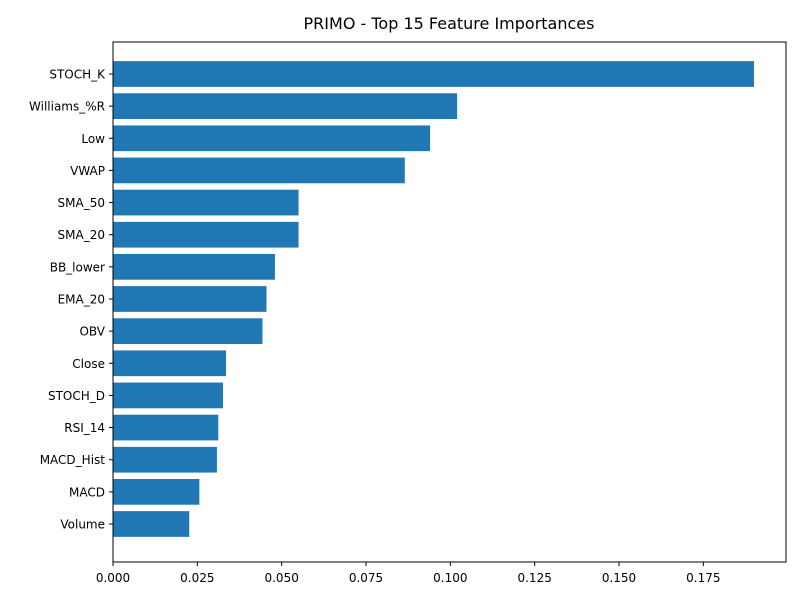 The image size is (800, 600). I want to click on bar-close, so click(170, 363).